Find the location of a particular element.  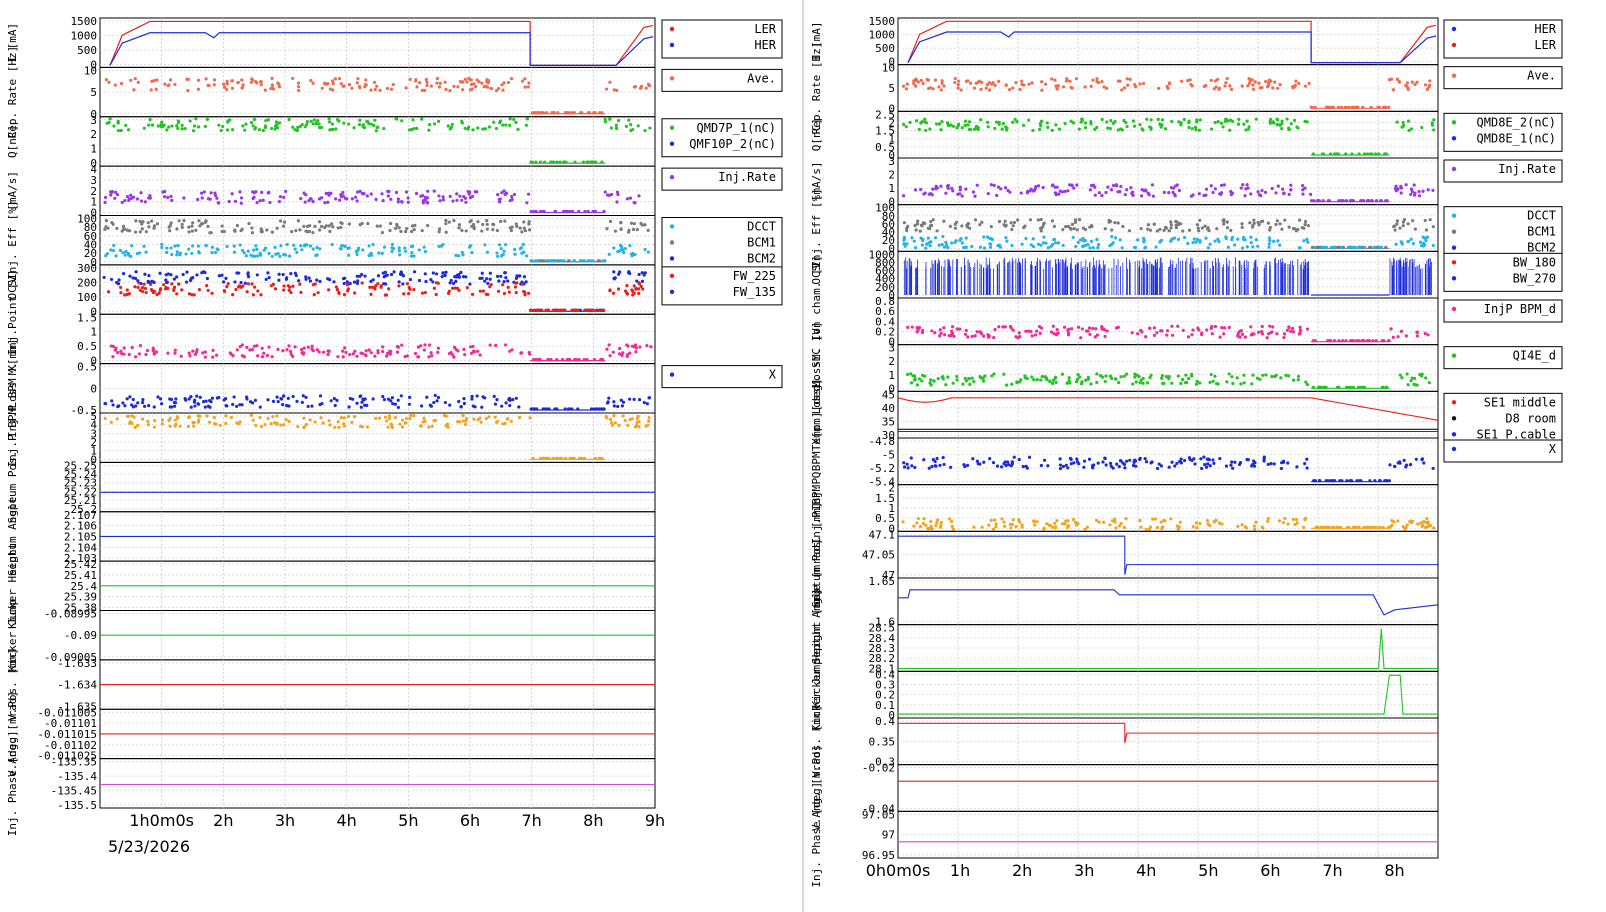

y-tick-label: 1.5 is located at coordinates (885, 498).